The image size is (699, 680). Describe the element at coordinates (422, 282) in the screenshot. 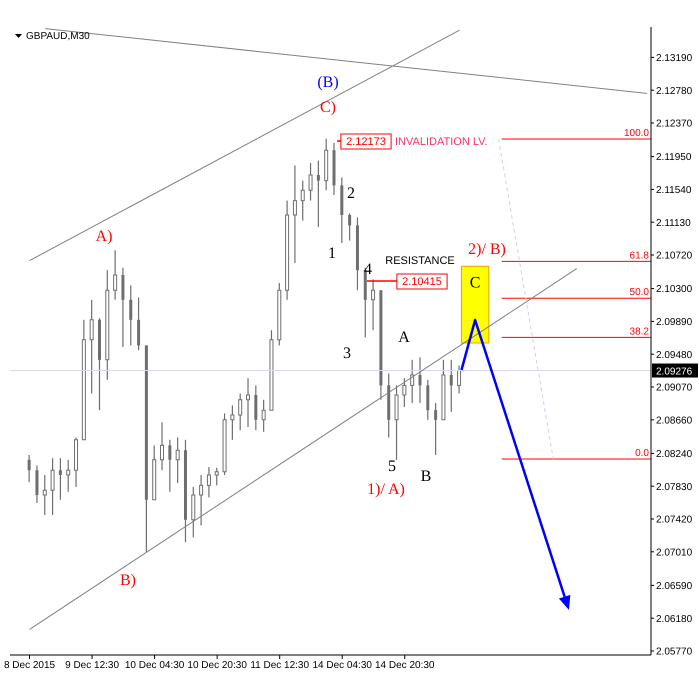

I see `annotation: 2.10415` at that location.